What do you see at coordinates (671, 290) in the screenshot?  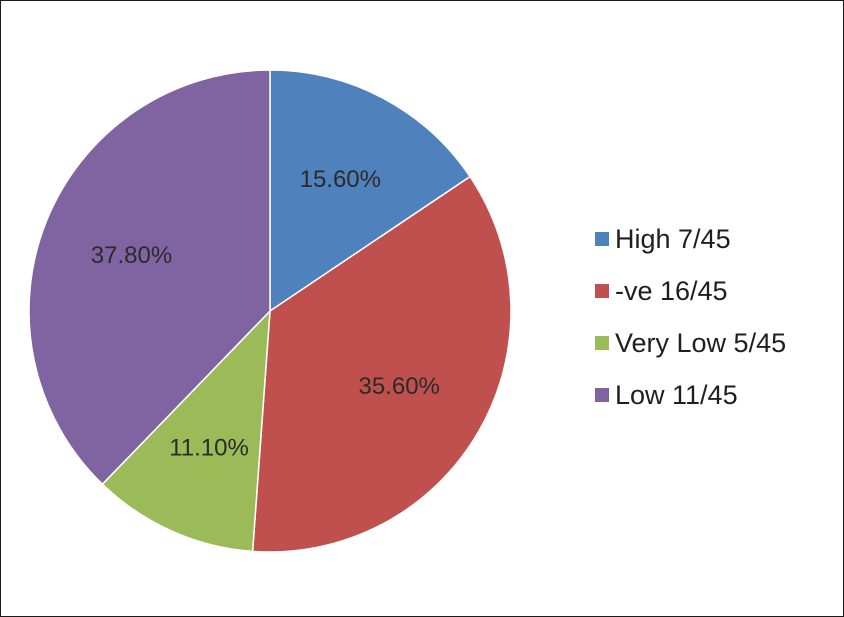 I see `legend-label-negative: -ve 16/45` at bounding box center [671, 290].